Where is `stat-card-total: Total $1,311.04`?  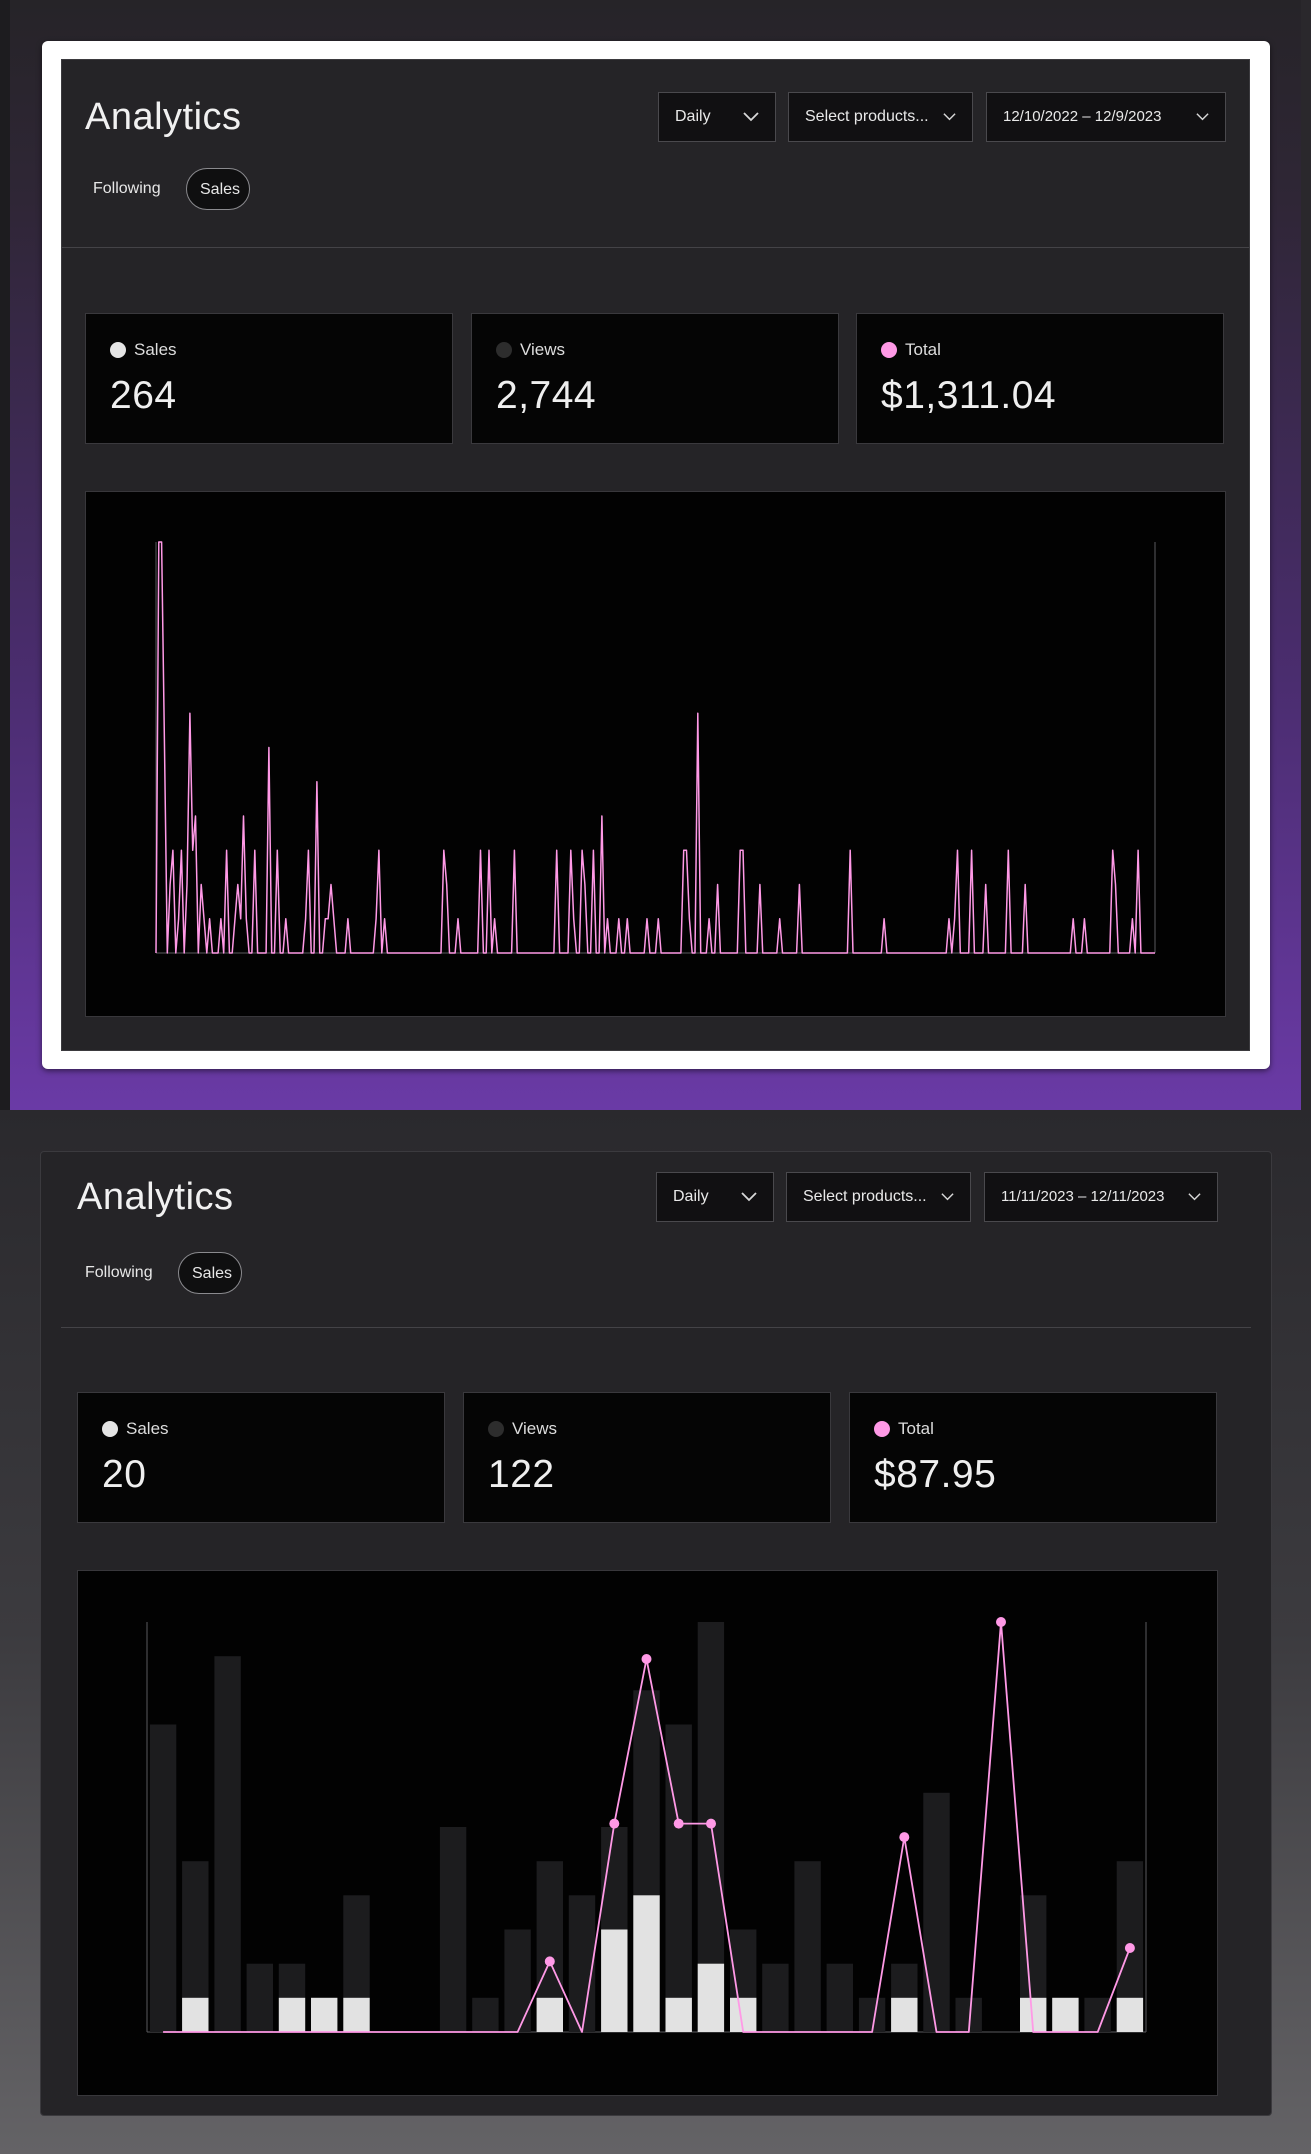 stat-card-total: Total $1,311.04 is located at coordinates (1040, 378).